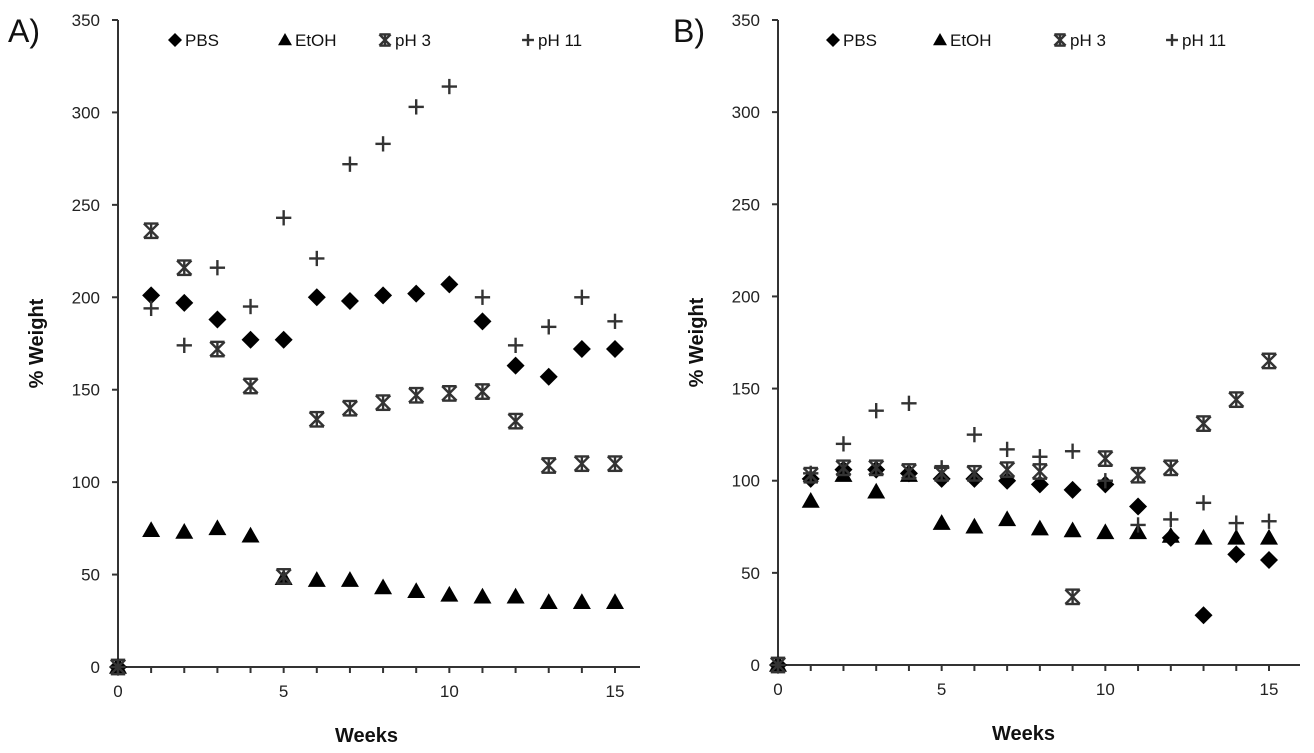  I want to click on y-tick-label: 0, so click(755, 665).